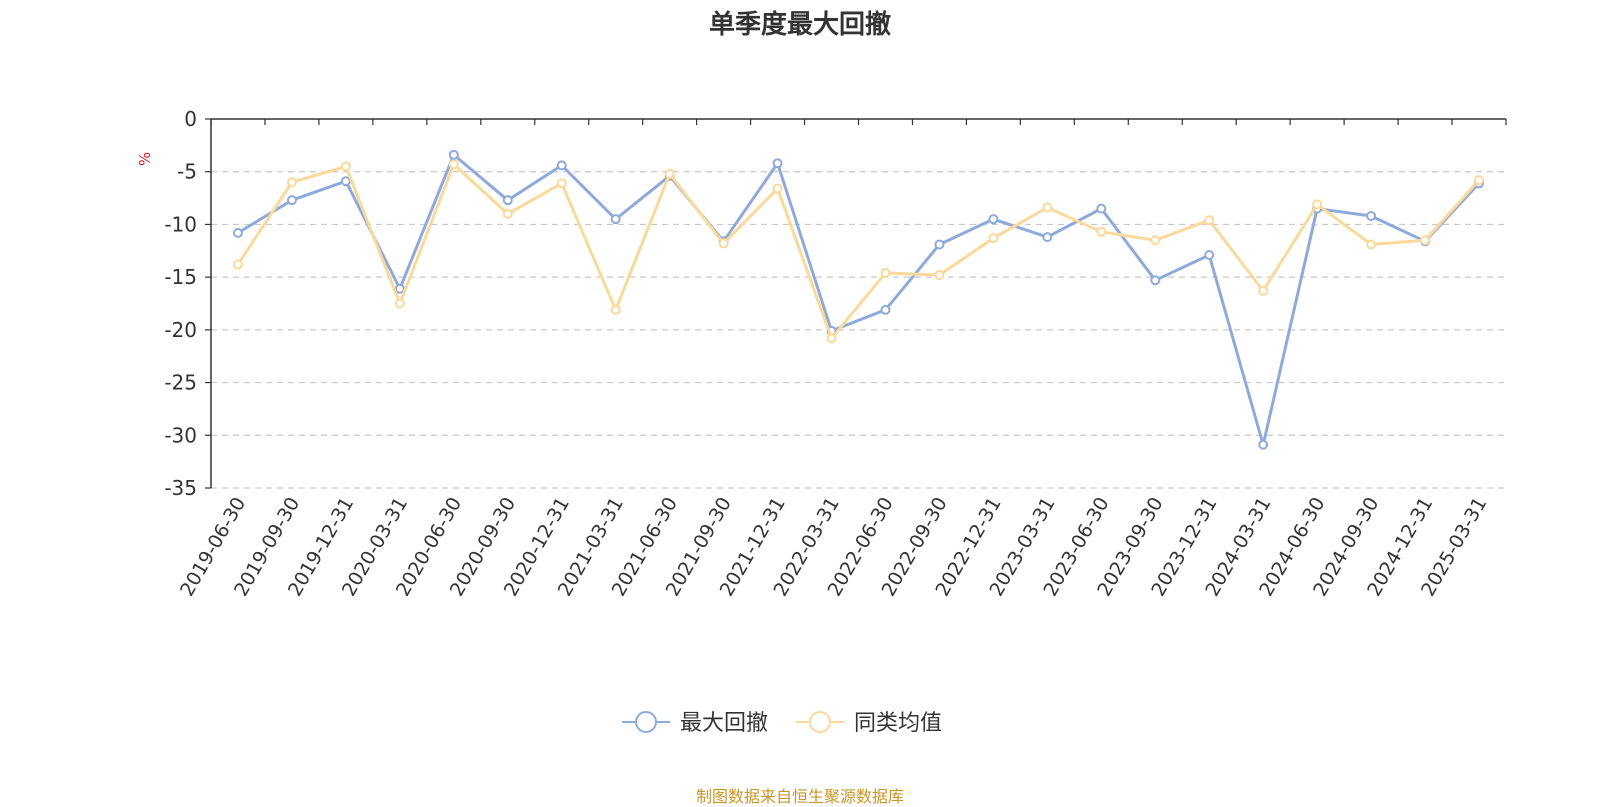 The height and width of the screenshot is (807, 1600). What do you see at coordinates (799, 25) in the screenshot?
I see `chart-title: 单季度最大回撤` at bounding box center [799, 25].